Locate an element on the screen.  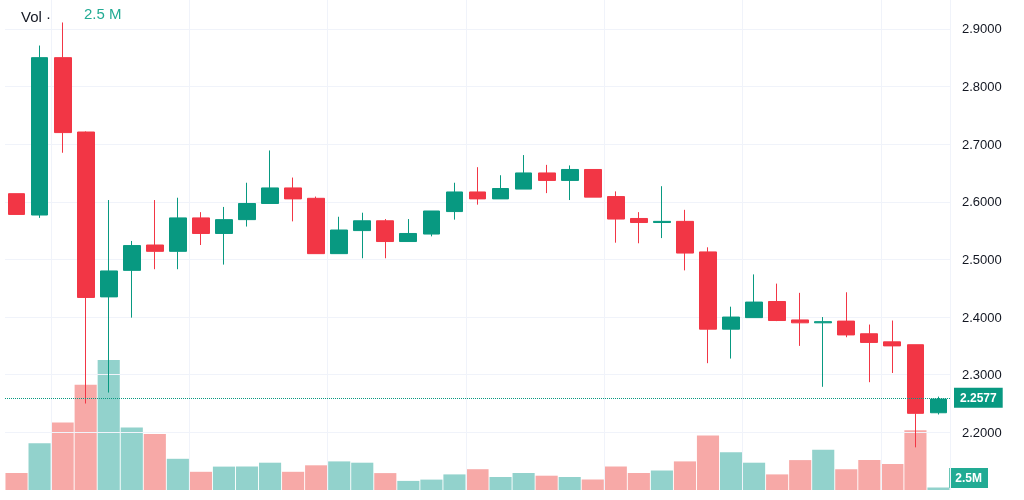
y-tick-label: 2.2000 is located at coordinates (982, 432).